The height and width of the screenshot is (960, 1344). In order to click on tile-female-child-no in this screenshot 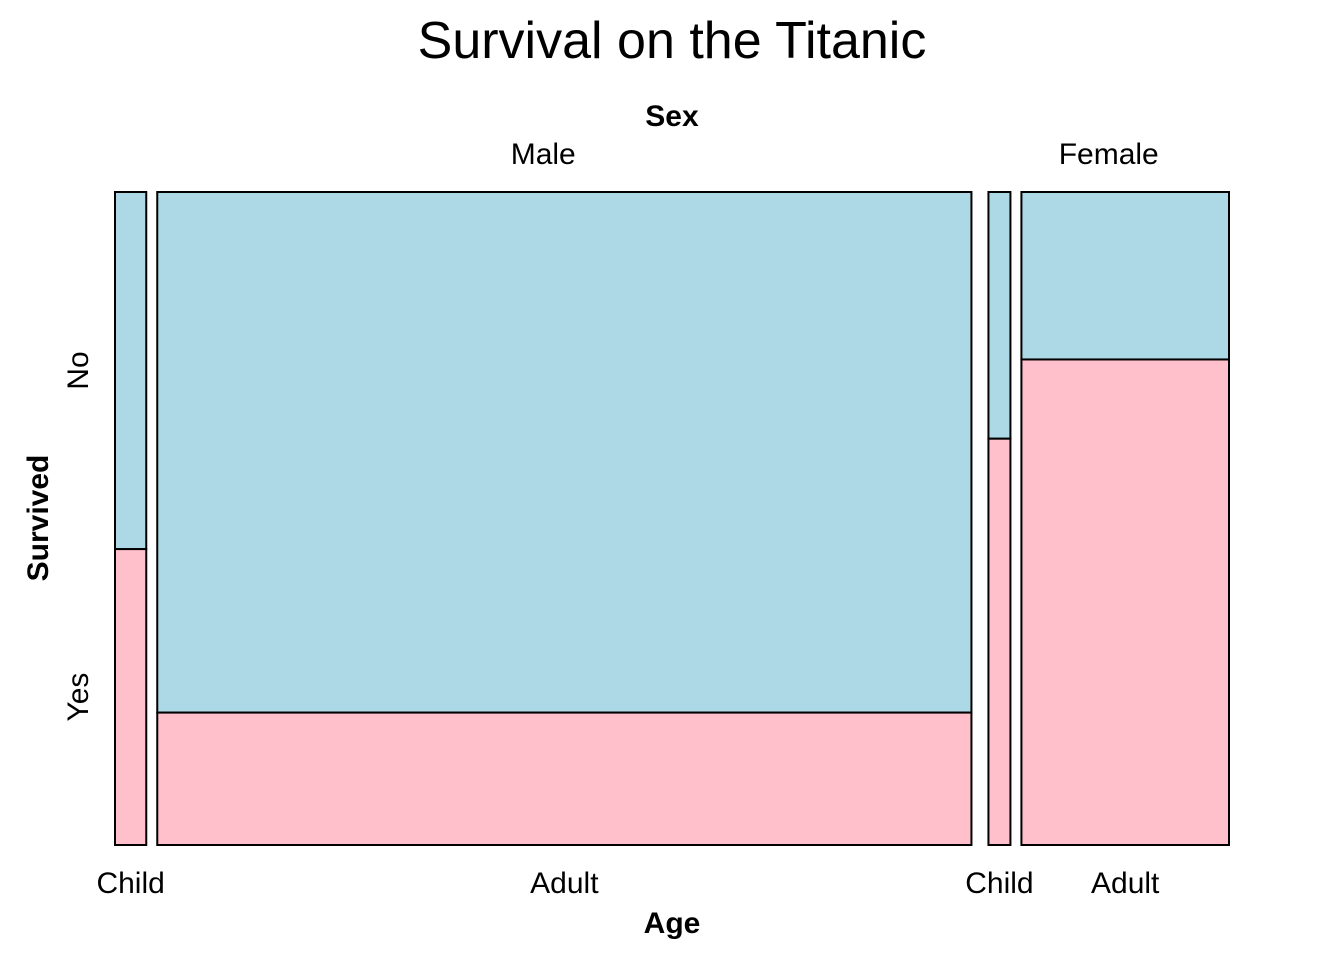, I will do `click(999, 315)`.